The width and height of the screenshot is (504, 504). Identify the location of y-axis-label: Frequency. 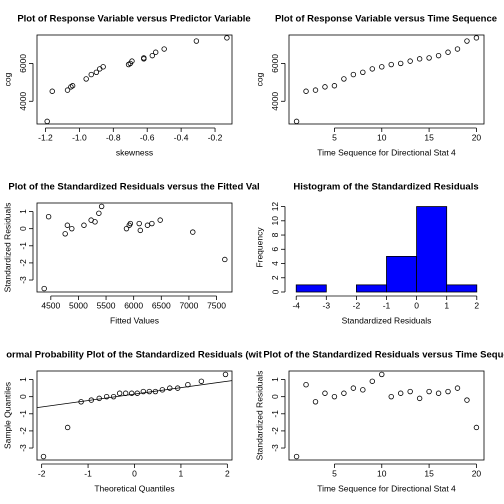
(259, 247).